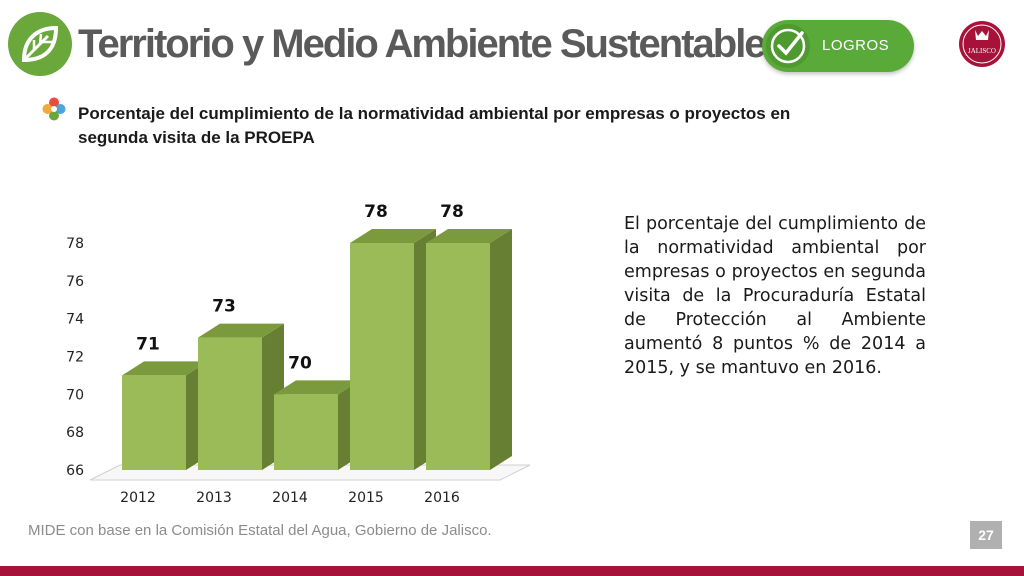 Image resolution: width=1024 pixels, height=576 pixels. Describe the element at coordinates (138, 498) in the screenshot. I see `x-tick-label: 2012` at that location.